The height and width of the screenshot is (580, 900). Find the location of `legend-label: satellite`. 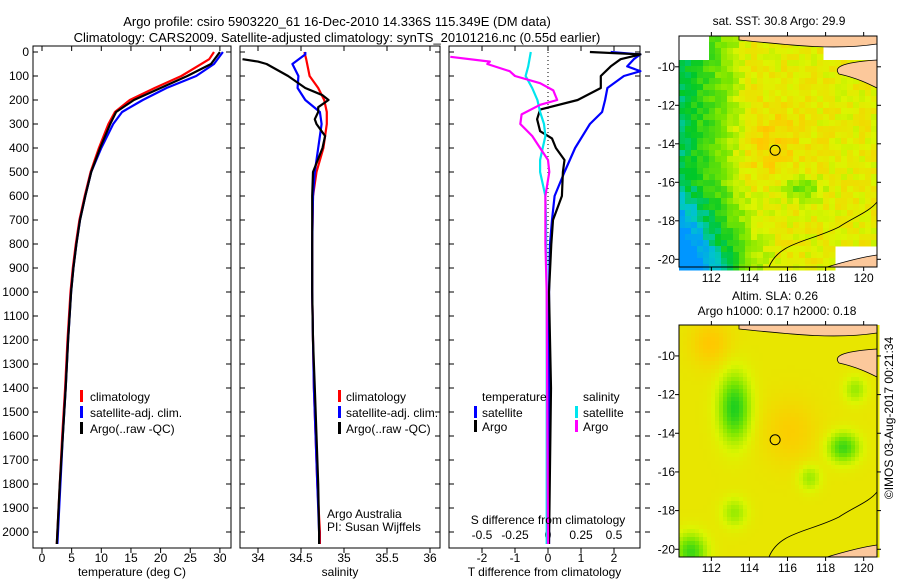

legend-label: satellite is located at coordinates (502, 413).